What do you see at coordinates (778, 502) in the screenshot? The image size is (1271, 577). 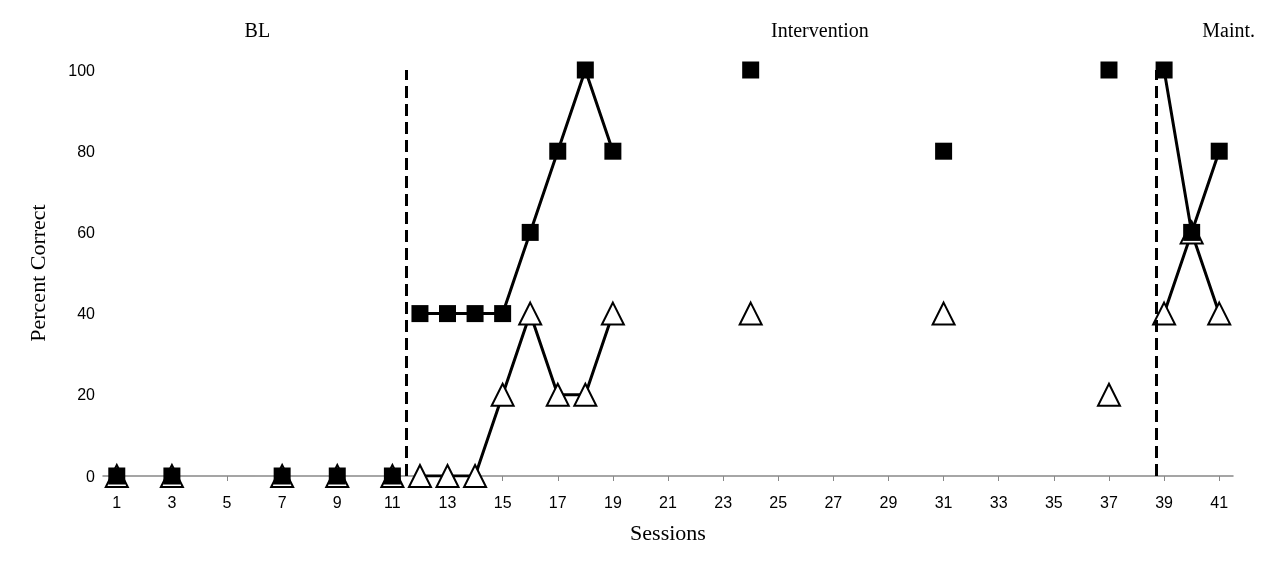 I see `x-tick-label: 25` at bounding box center [778, 502].